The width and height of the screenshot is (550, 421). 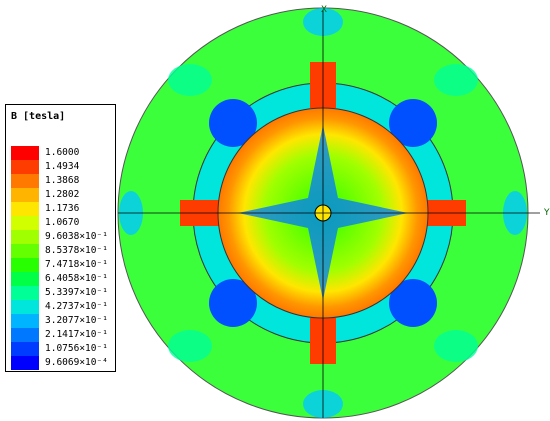 I want to click on legend-entry: 1.6000, so click(x=63, y=154).